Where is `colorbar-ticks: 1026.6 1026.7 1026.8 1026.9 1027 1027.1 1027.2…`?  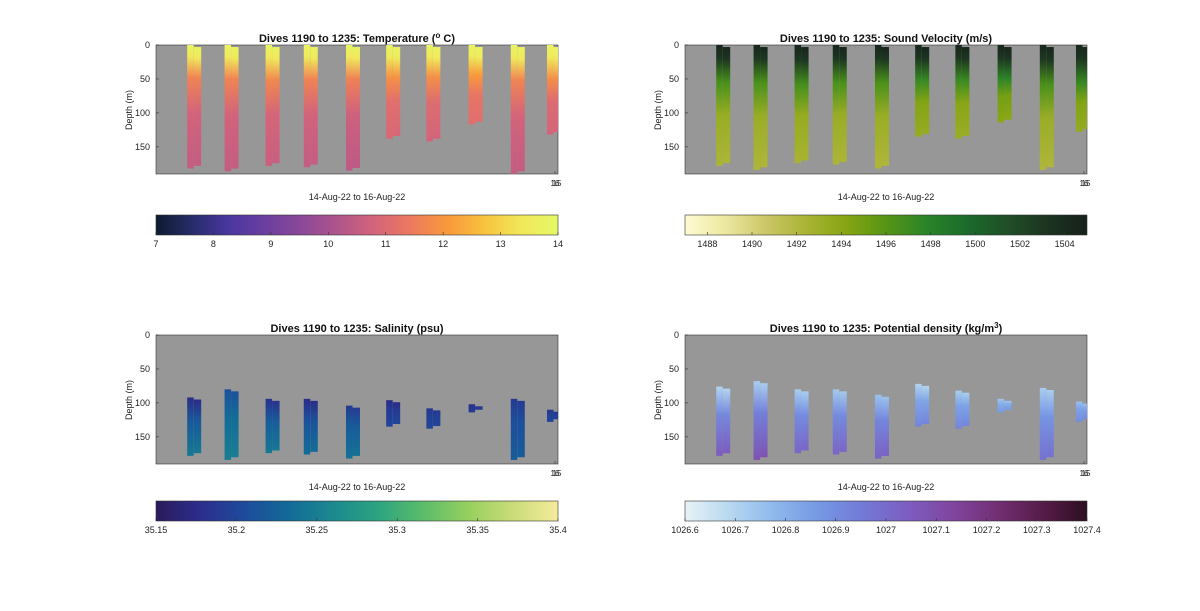 colorbar-ticks: 1026.6 1026.7 1026.8 1026.9 1027 1027.1 1027.2… is located at coordinates (886, 526).